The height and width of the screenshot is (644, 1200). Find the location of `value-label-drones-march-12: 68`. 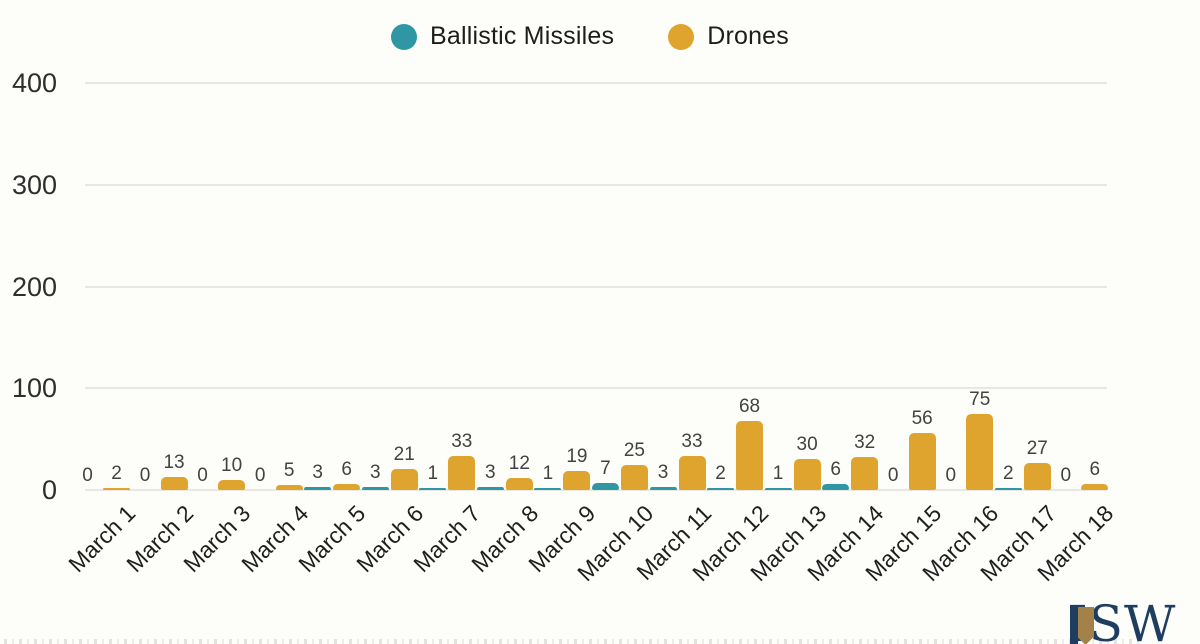

value-label-drones-march-12: 68 is located at coordinates (749, 406).